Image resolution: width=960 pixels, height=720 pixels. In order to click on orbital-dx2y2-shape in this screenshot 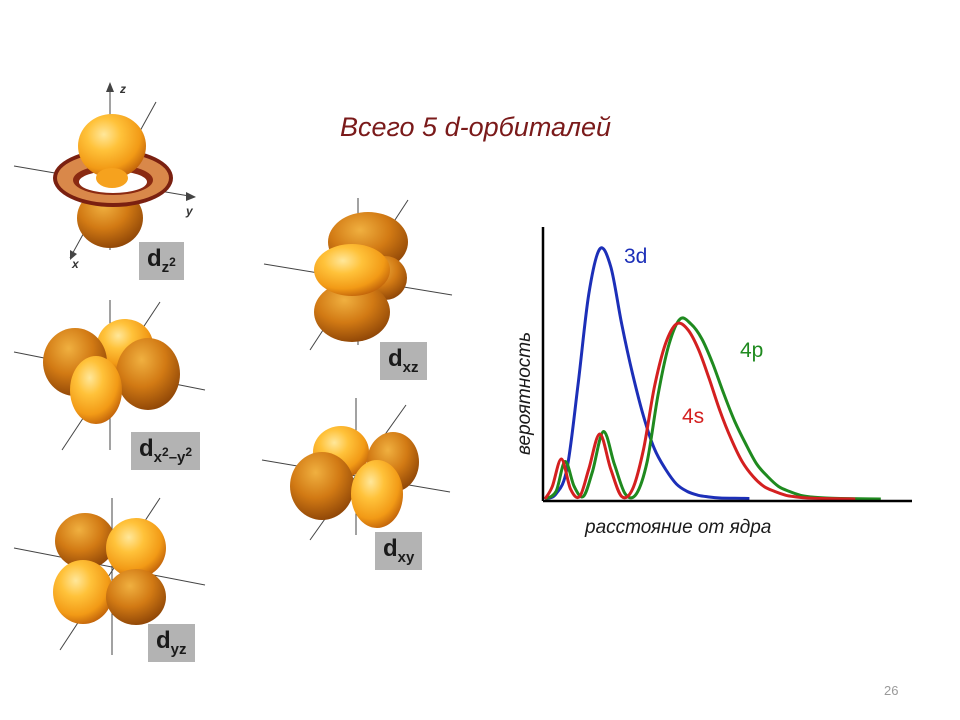, I will do `click(109, 375)`.